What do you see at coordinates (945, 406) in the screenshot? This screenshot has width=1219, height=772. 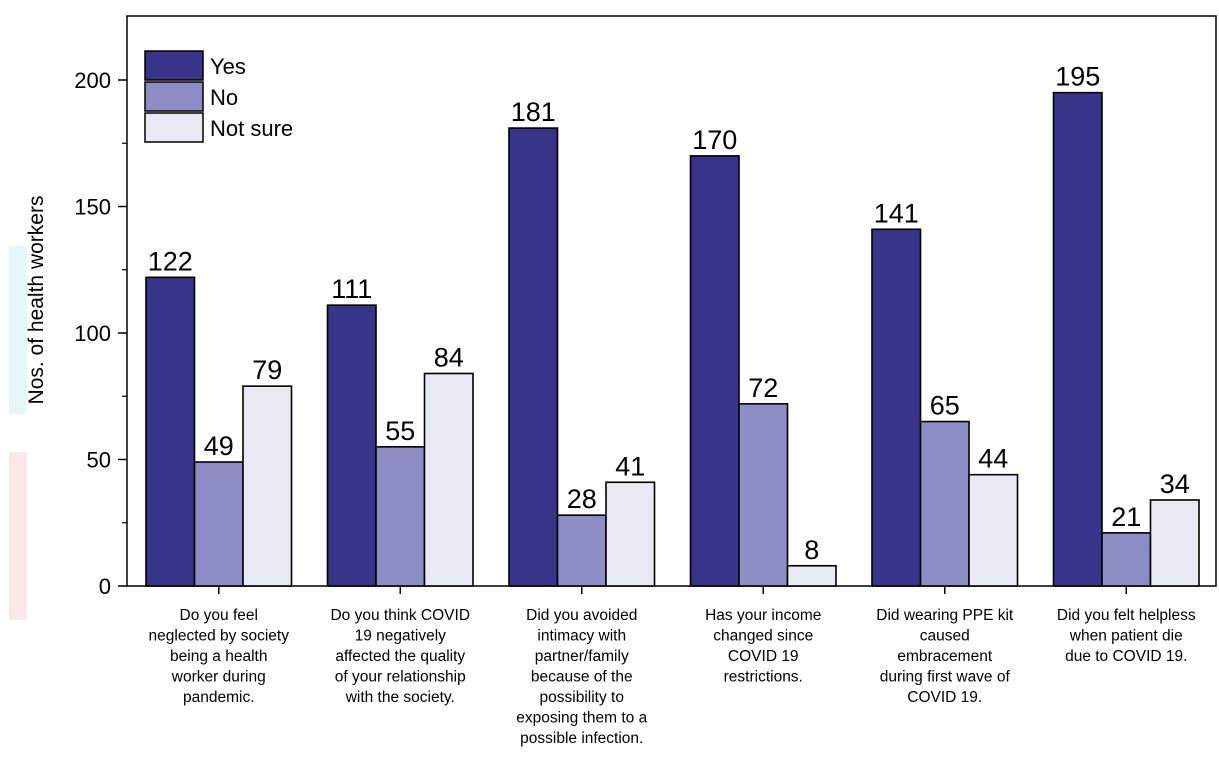 I see `data-label-no-5: 65` at bounding box center [945, 406].